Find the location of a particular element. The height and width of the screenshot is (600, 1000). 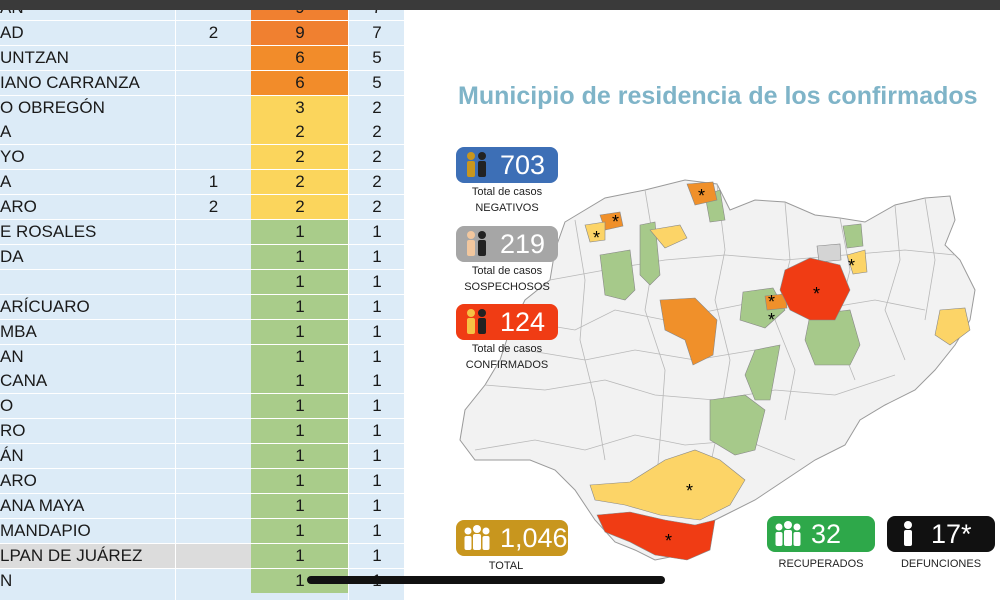

recovered-label: RECUPERADOS is located at coordinates (821, 564).